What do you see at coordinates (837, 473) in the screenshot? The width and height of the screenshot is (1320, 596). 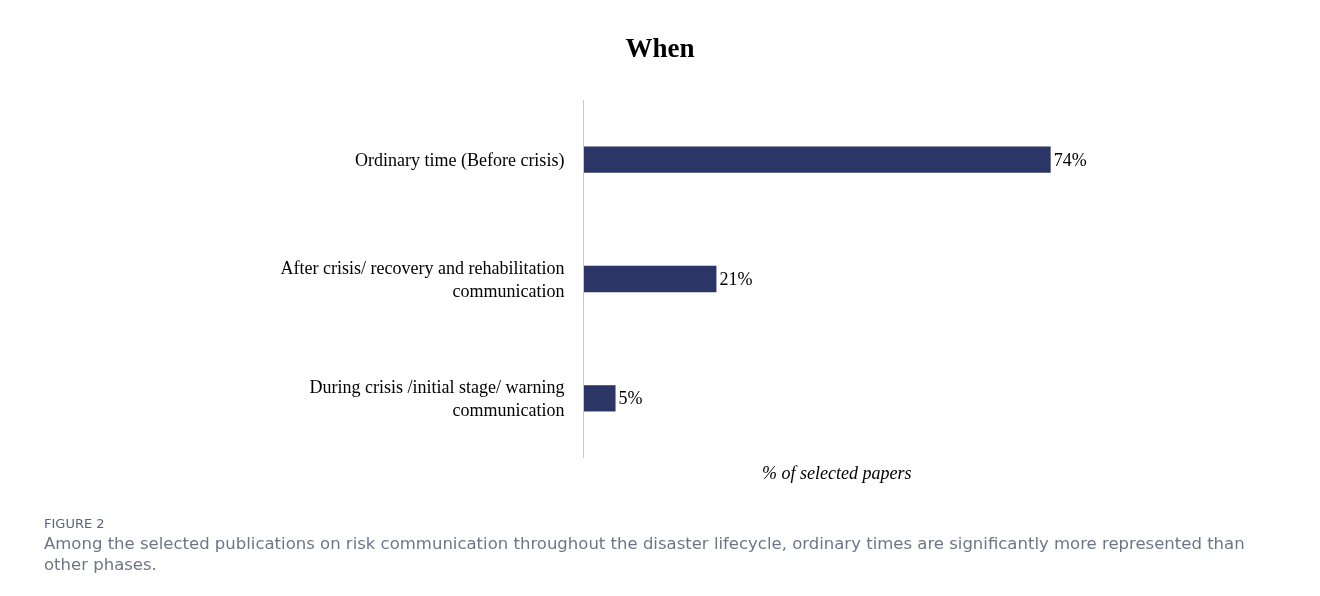 I see `x-axis-title: % of selected papers` at bounding box center [837, 473].